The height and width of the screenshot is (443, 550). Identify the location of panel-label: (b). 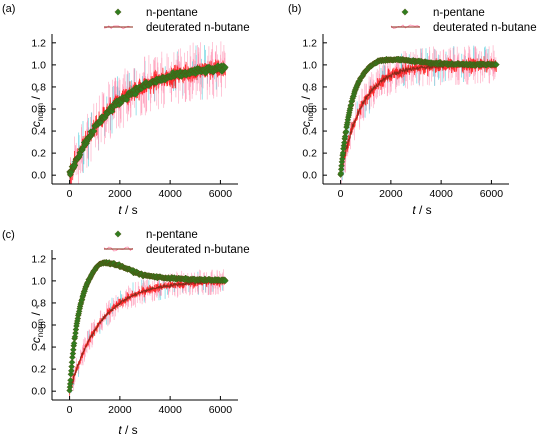
(294, 9).